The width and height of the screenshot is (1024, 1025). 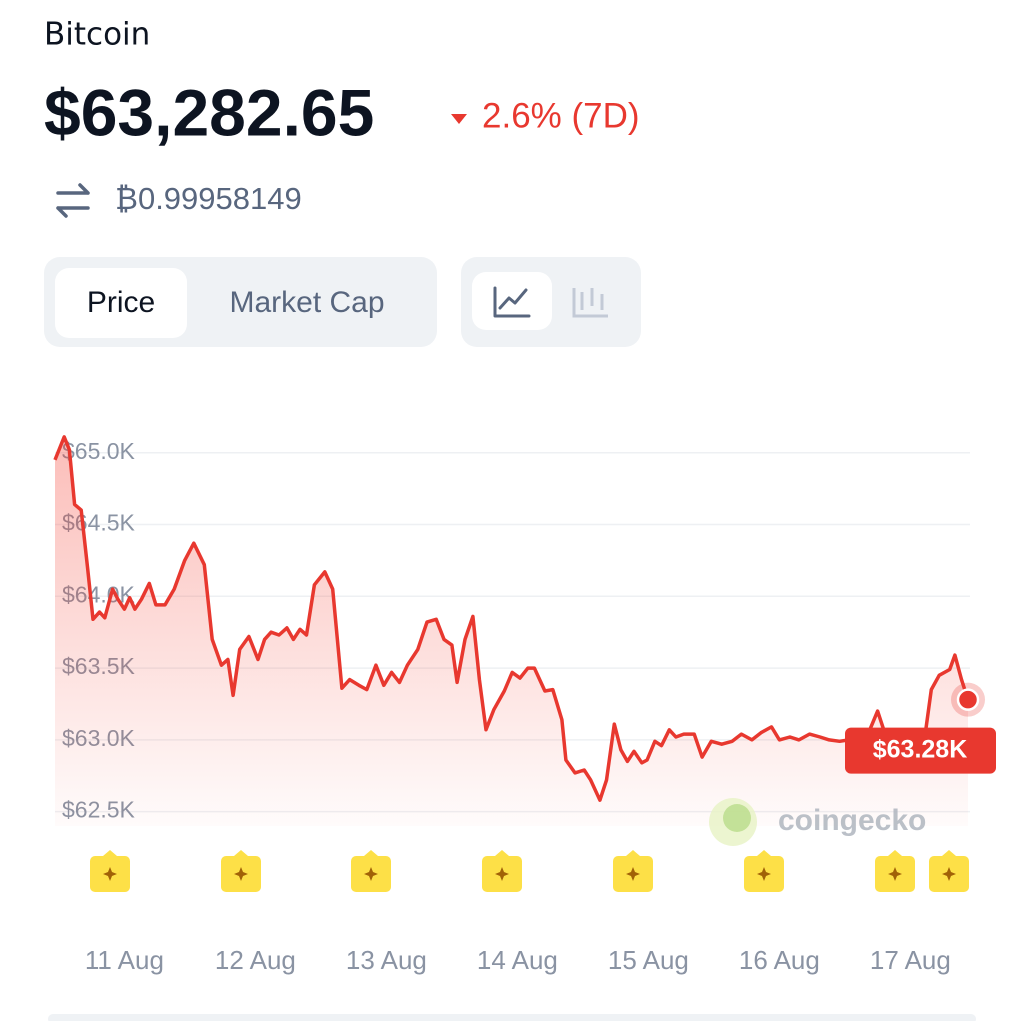 What do you see at coordinates (590, 303) in the screenshot?
I see `candle-chart-icon` at bounding box center [590, 303].